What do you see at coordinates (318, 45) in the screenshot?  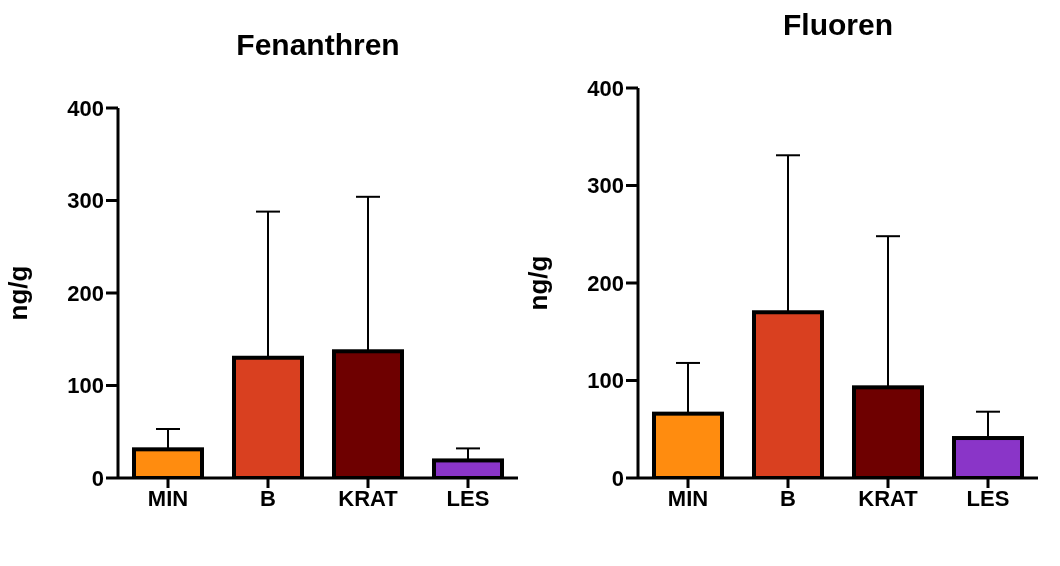 I see `chart-title: Fenanthren` at bounding box center [318, 45].